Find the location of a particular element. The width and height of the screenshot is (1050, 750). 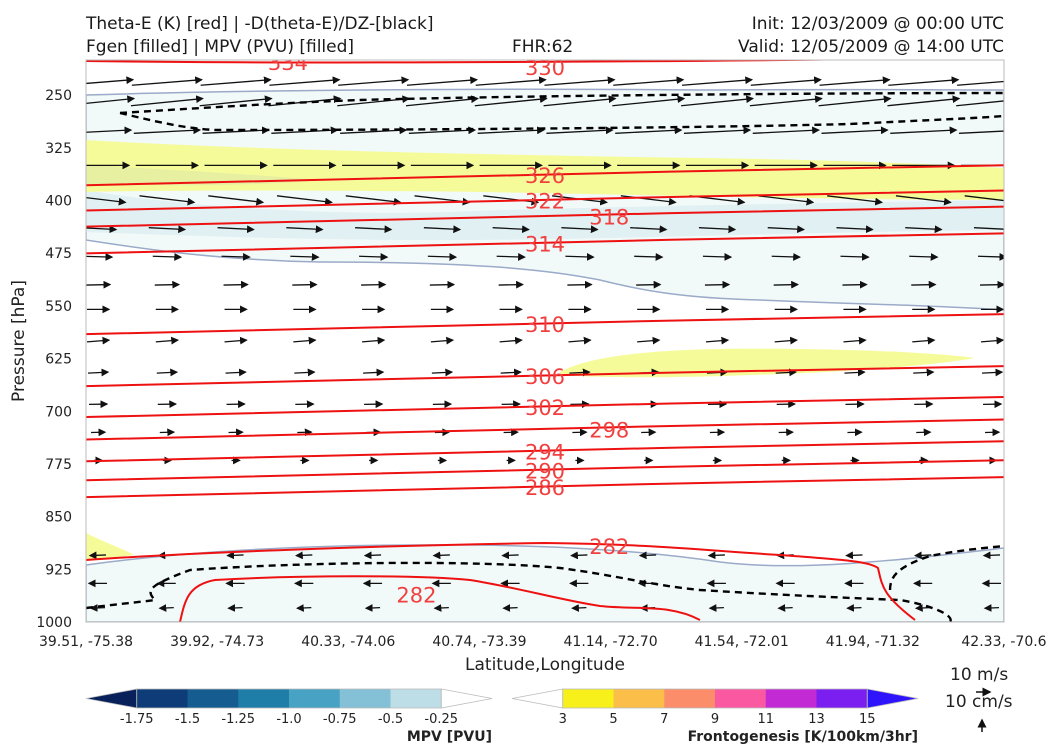

y-tick-label-925: 925 is located at coordinates (58, 570).